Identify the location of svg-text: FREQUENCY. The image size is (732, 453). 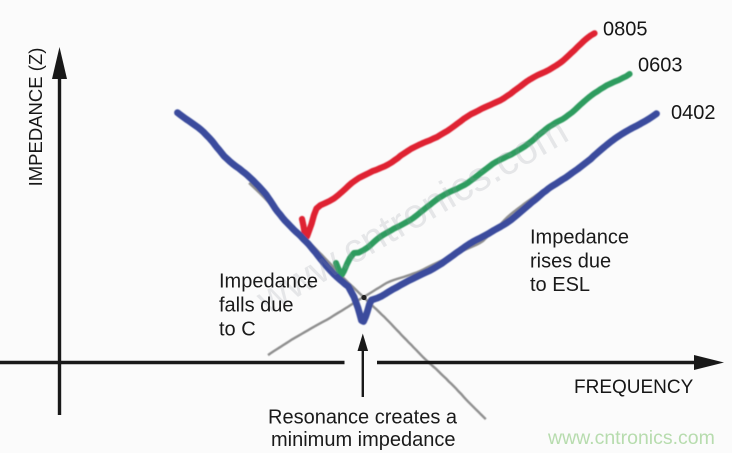
(634, 387).